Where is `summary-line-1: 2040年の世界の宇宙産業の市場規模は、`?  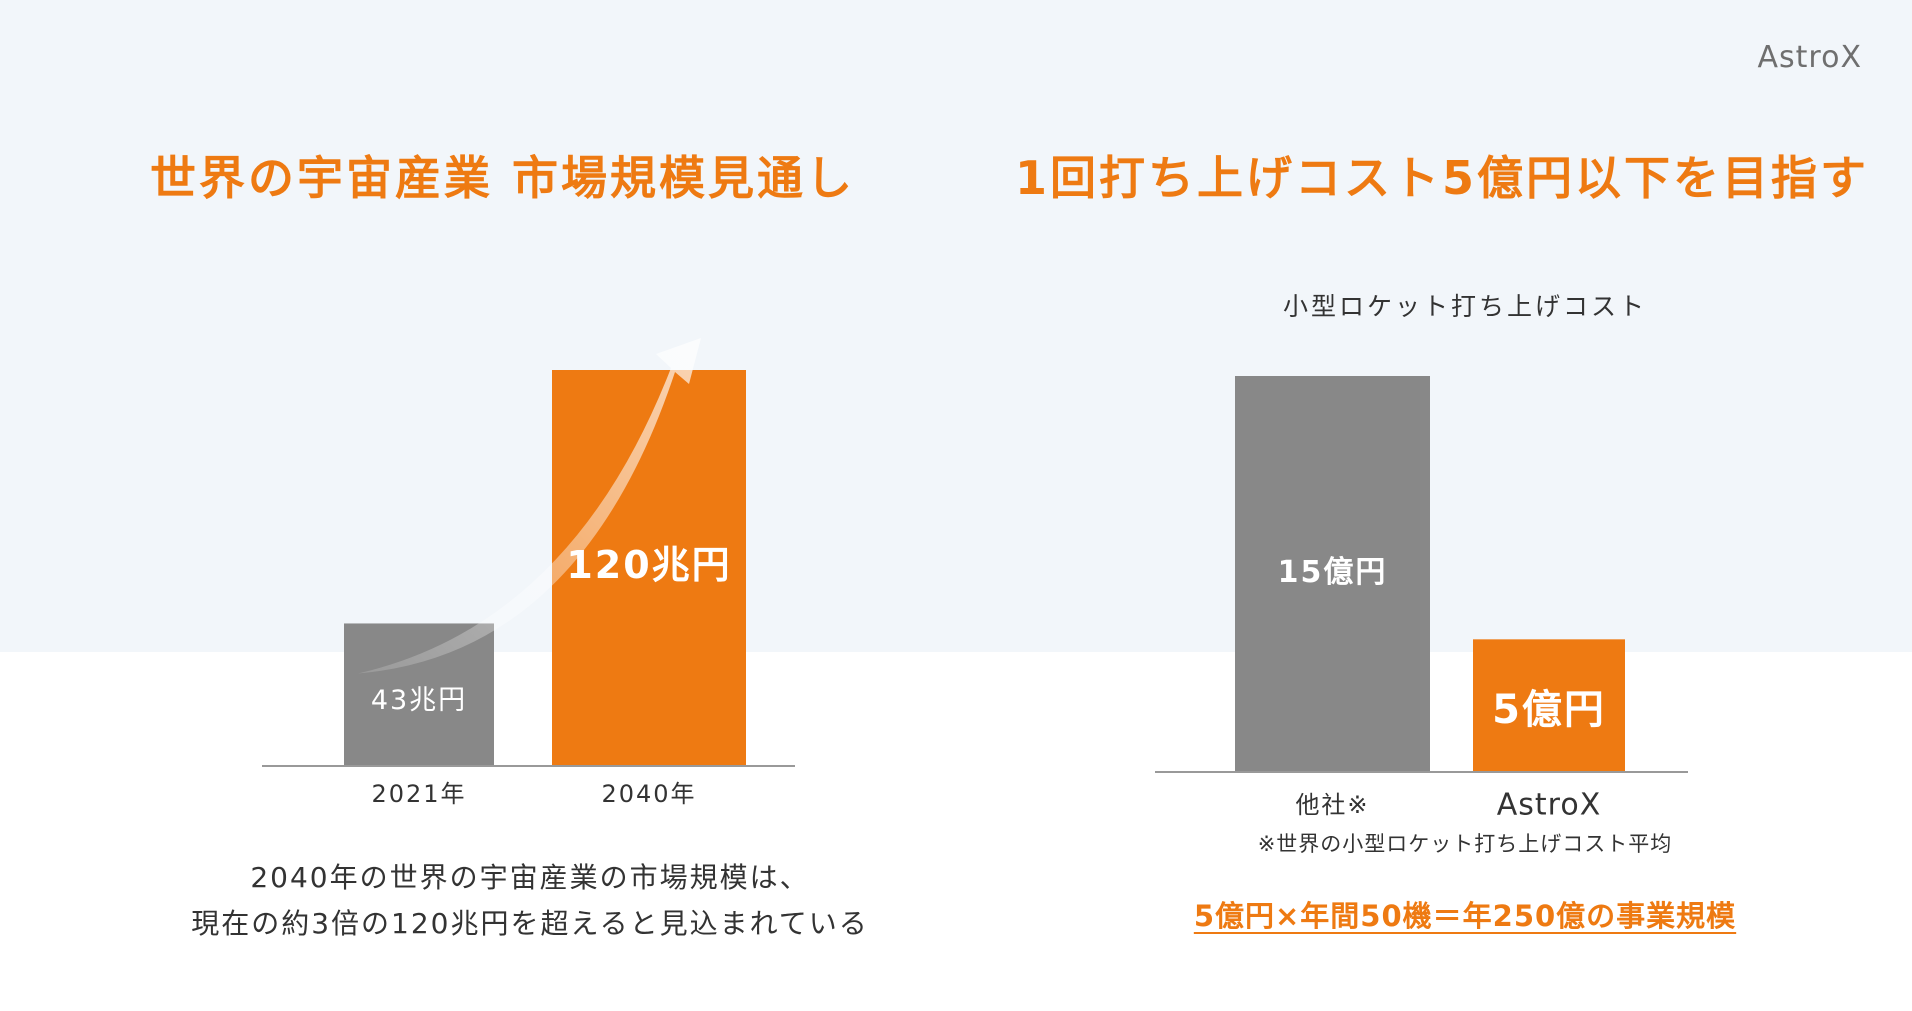
summary-line-1: 2040年の世界の宇宙産業の市場規模は、 is located at coordinates (530, 877).